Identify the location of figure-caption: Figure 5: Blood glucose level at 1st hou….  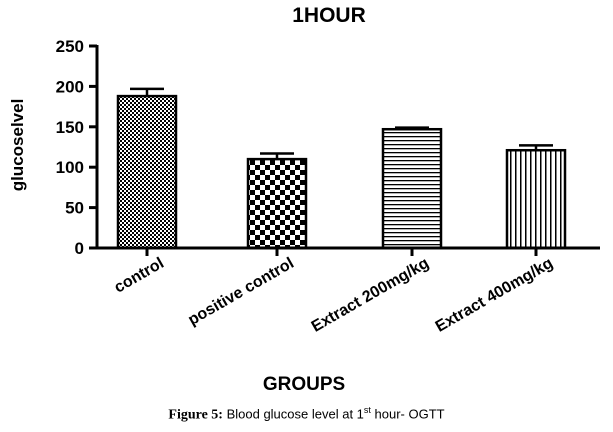
(306, 414).